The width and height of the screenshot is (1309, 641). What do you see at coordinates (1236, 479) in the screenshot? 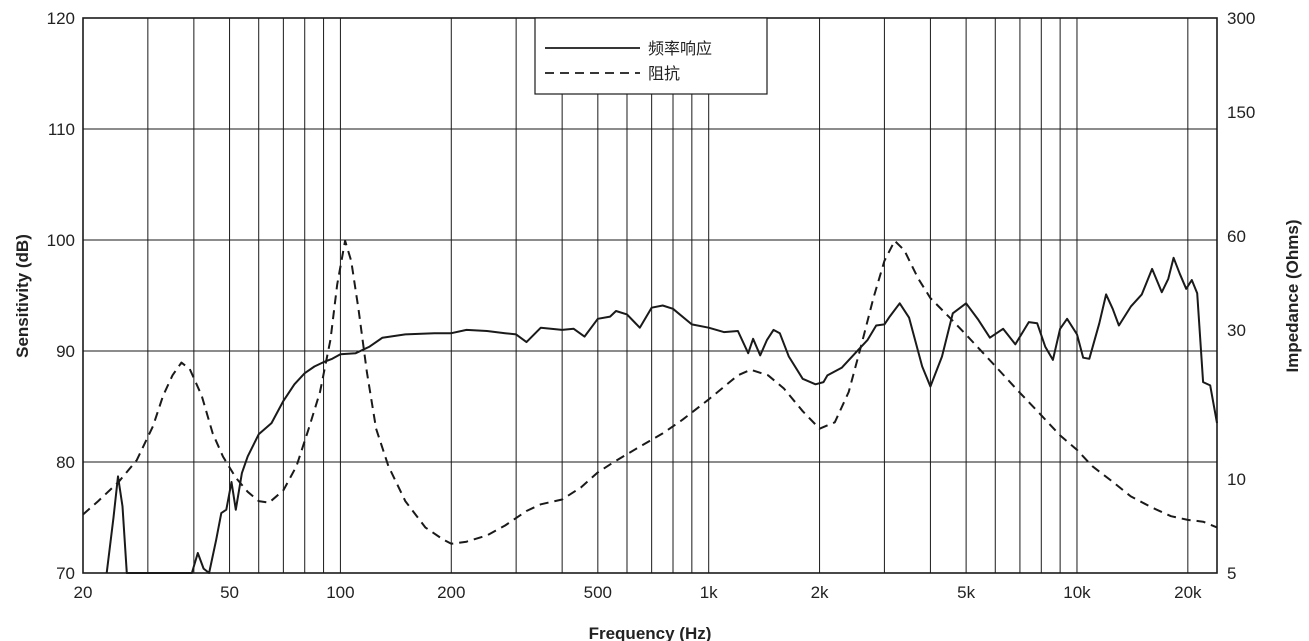
I see `y2-tick-label: 10` at bounding box center [1236, 479].